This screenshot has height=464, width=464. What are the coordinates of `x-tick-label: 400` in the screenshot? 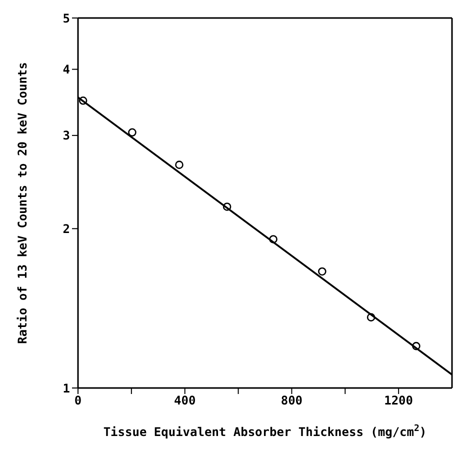 It's located at (185, 401).